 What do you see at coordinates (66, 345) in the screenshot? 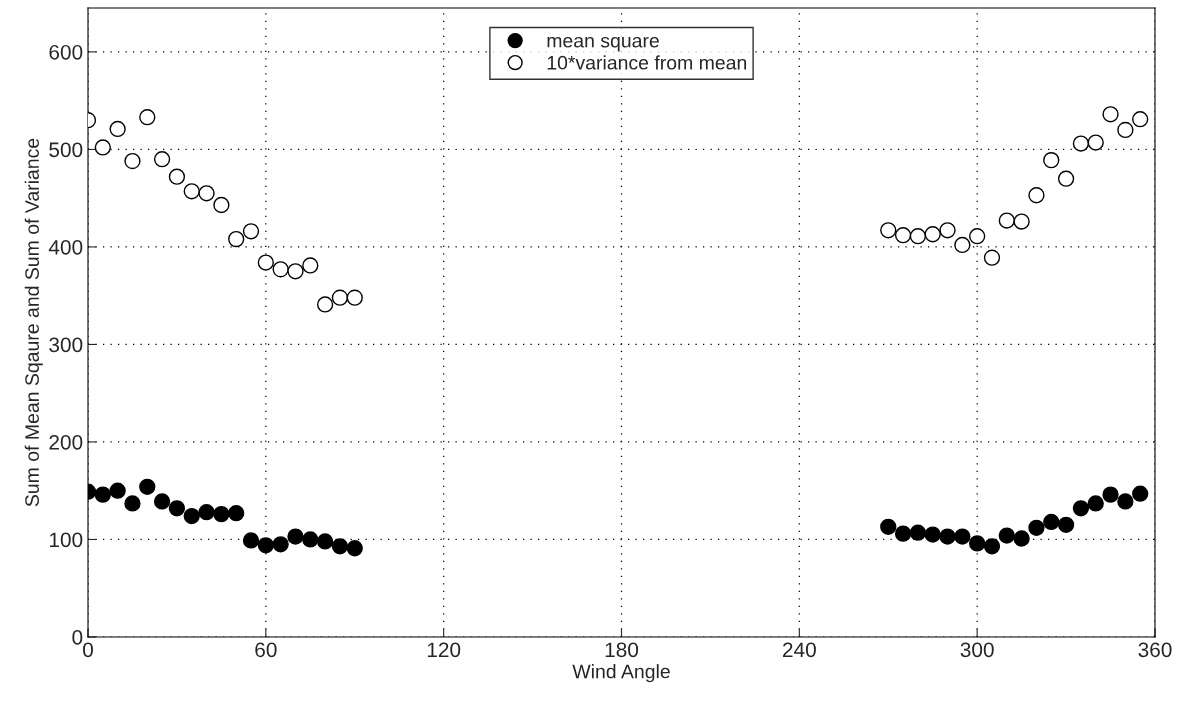
I see `y-tick-label: 300` at bounding box center [66, 345].